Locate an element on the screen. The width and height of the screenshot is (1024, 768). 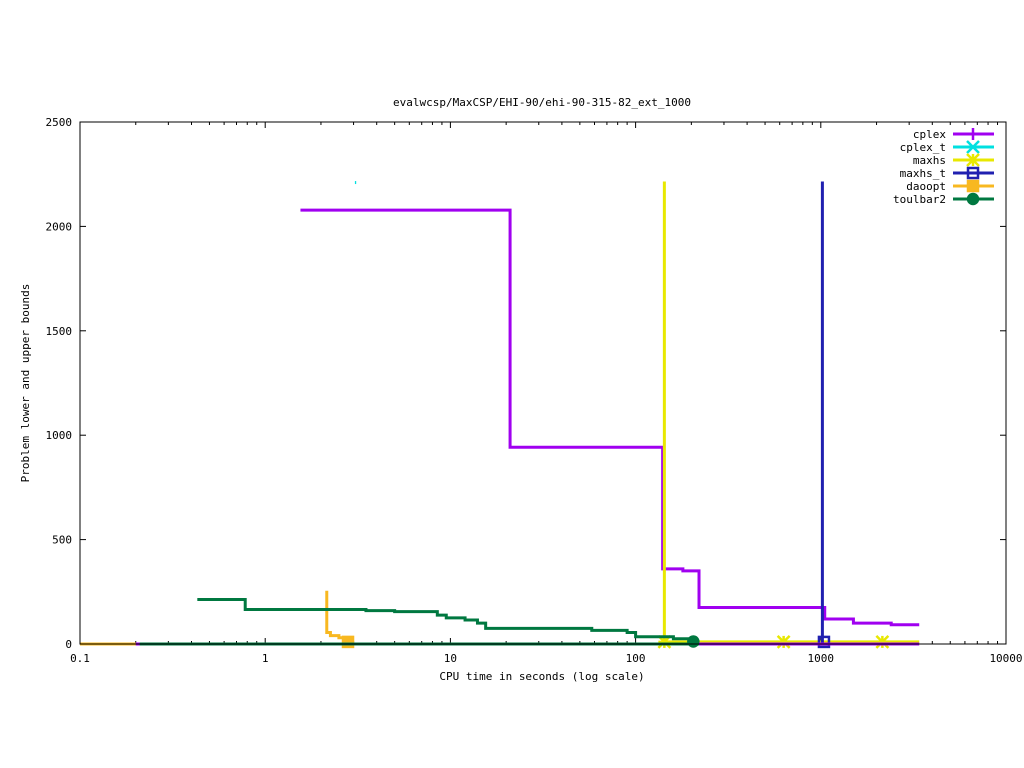
legend-marker-cplex_t is located at coordinates (973, 147).